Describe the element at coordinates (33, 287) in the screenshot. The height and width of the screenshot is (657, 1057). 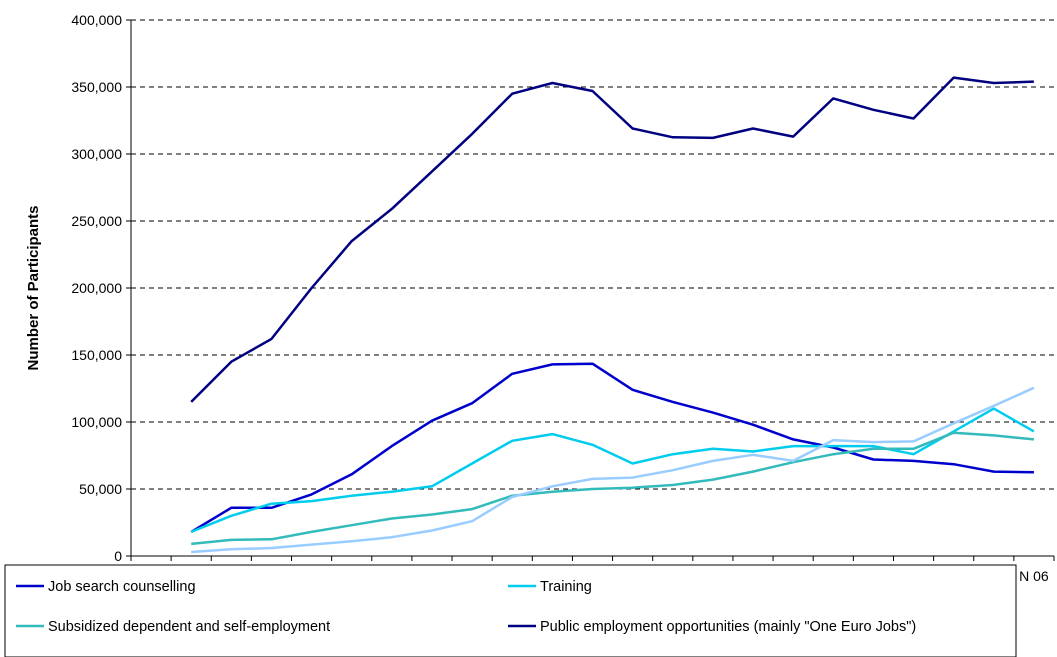
I see `y-axis-label: Number of Participants` at that location.